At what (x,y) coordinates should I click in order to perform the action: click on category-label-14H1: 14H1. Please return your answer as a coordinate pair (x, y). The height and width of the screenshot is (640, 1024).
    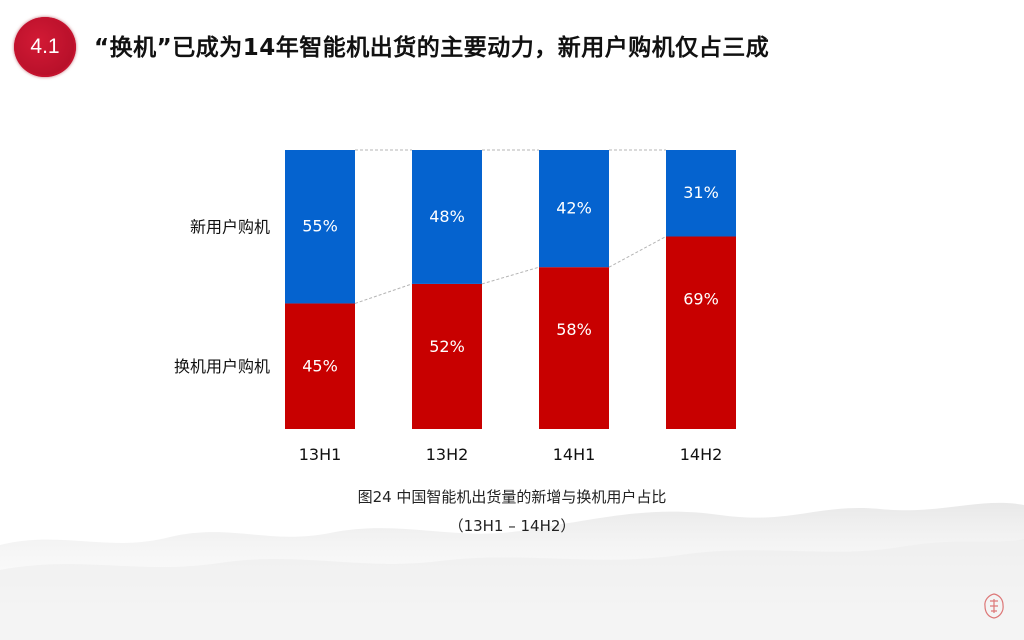
    Looking at the image, I should click on (574, 454).